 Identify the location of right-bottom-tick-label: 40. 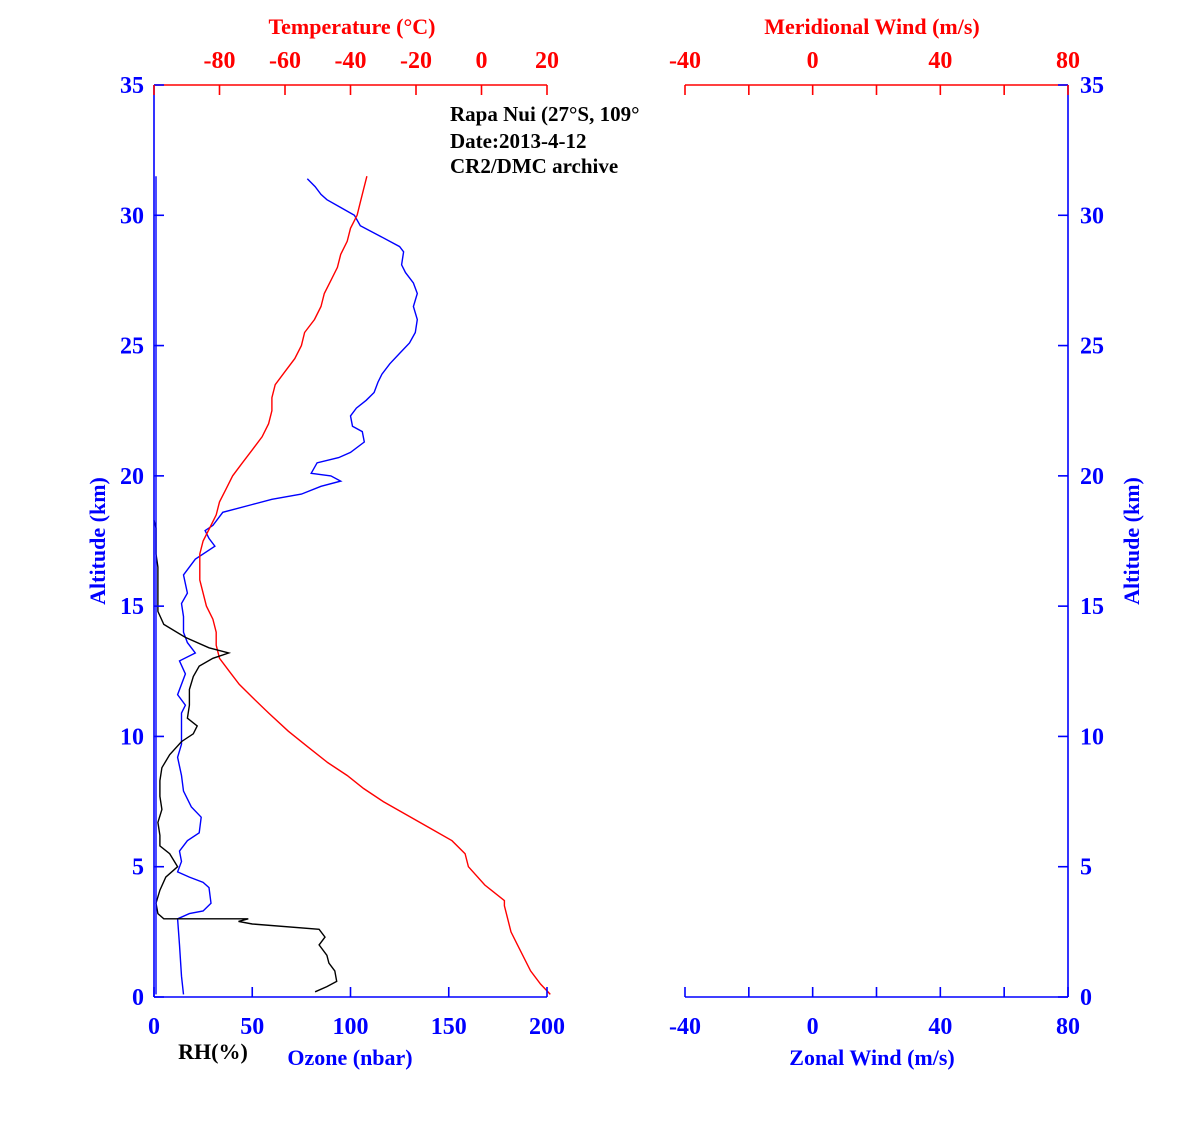
(940, 1027).